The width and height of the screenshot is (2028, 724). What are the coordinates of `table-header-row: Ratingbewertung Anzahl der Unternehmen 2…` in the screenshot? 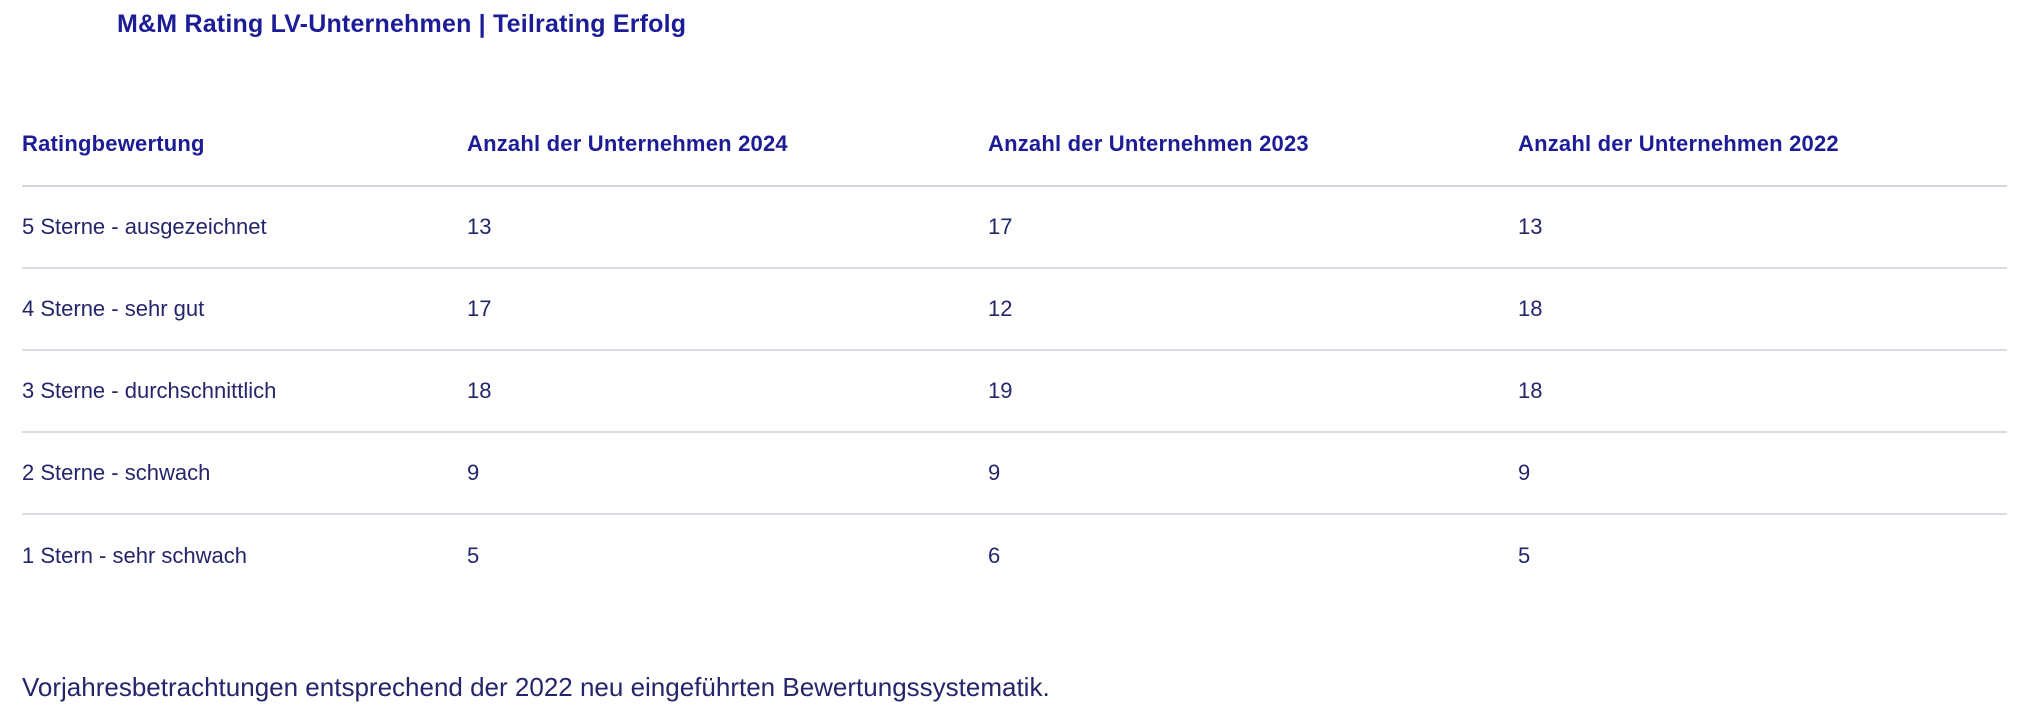 It's located at (1014, 144).